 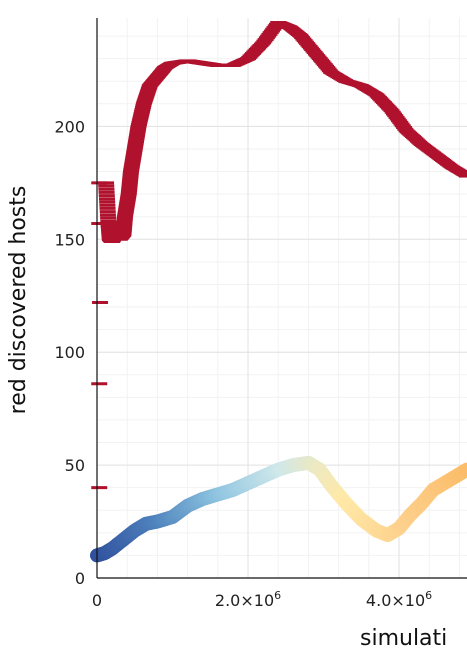 I want to click on y-tick-label: 150, so click(x=69, y=239).